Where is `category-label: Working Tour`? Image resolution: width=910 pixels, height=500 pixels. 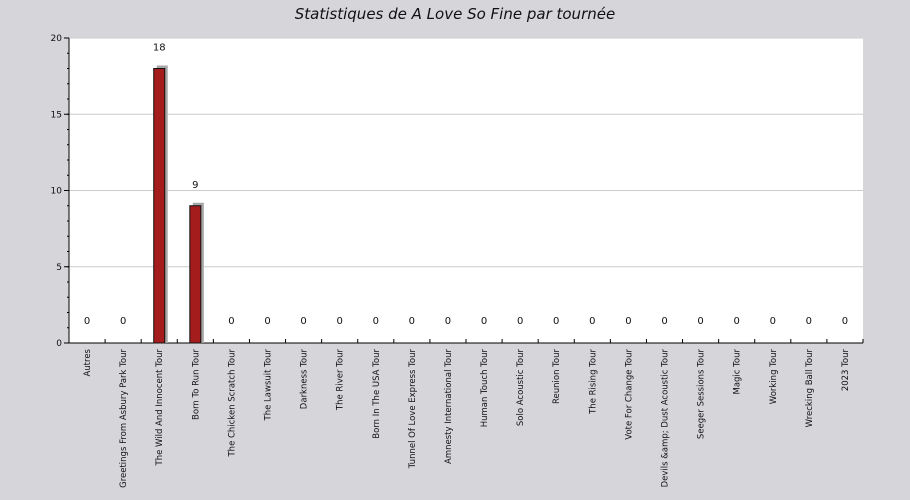
category-label: Working Tour is located at coordinates (774, 376).